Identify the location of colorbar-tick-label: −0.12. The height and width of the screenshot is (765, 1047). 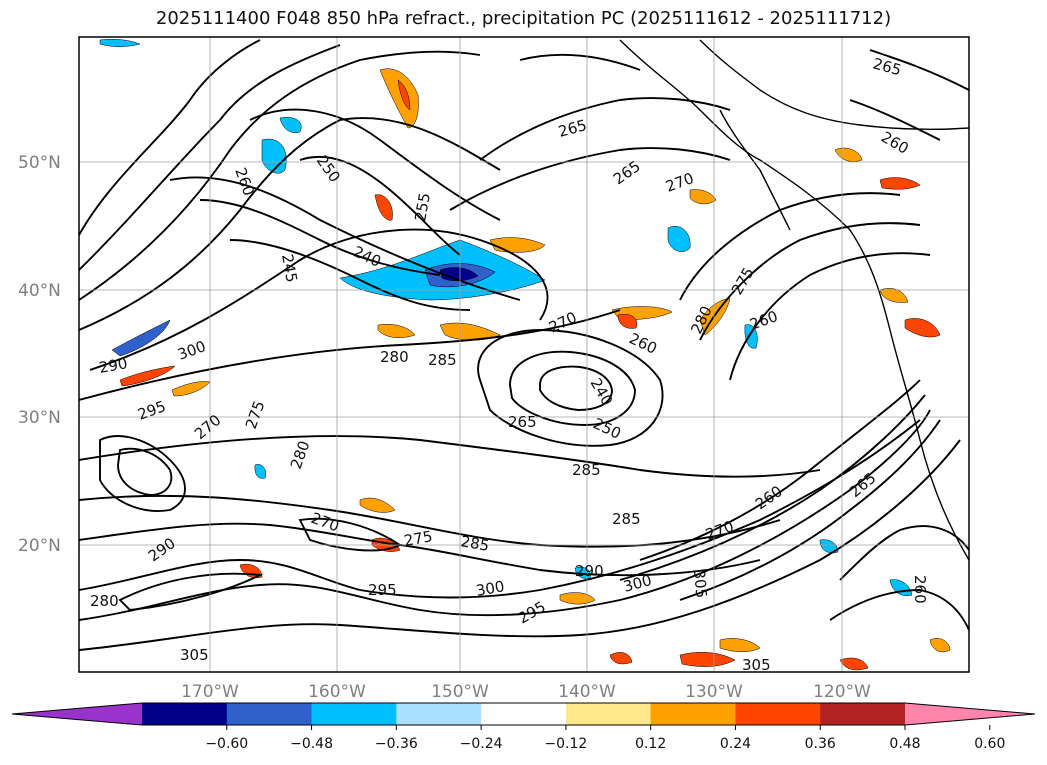
(565, 744).